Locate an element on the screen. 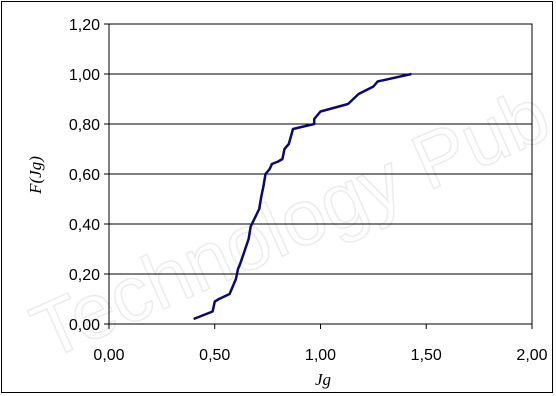  x-tick-label: 0,50 is located at coordinates (214, 355).